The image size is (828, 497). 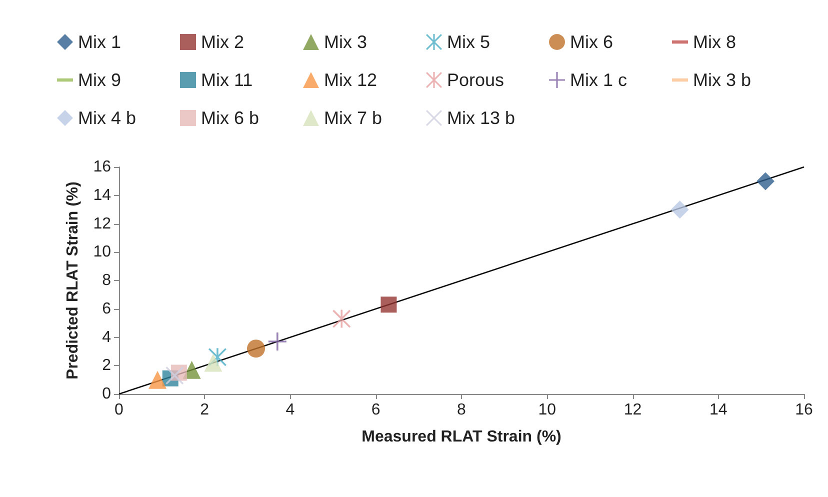 What do you see at coordinates (599, 80) in the screenshot?
I see `legend-label: Mix 1 c` at bounding box center [599, 80].